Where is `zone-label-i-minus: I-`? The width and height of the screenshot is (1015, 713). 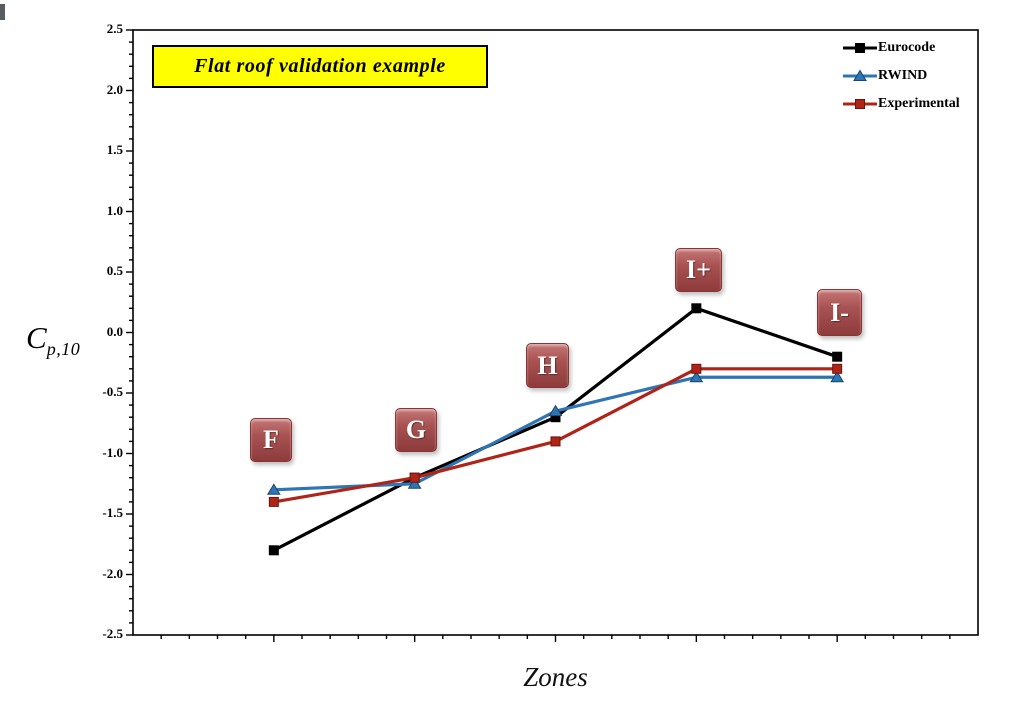
zone-label-i-minus: I- is located at coordinates (839, 312).